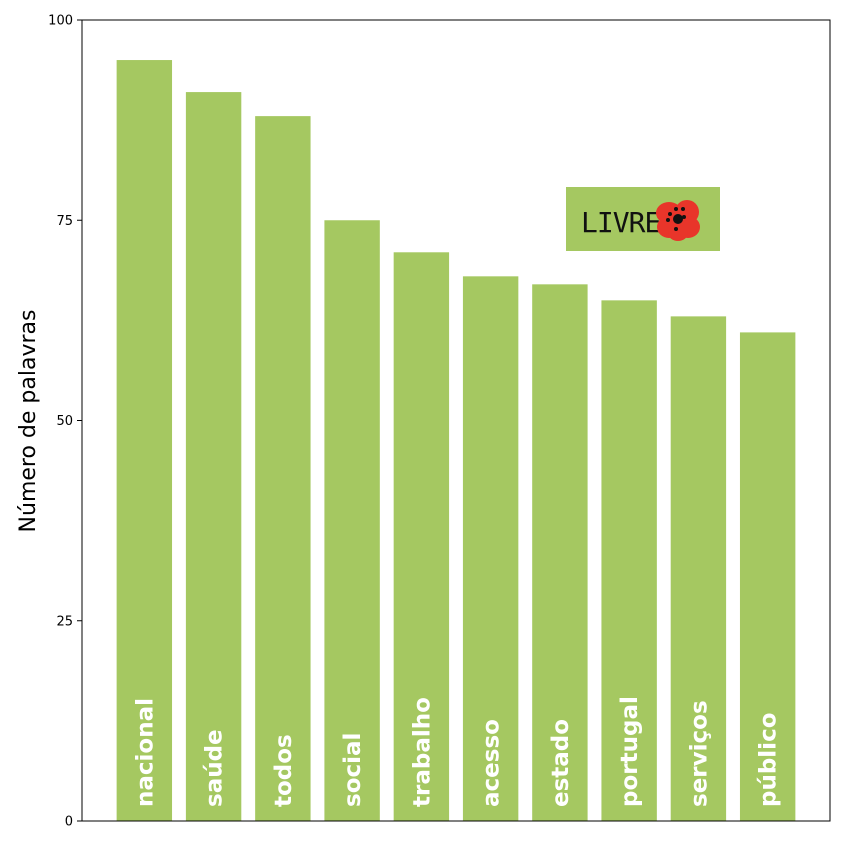  I want to click on bar-label-nacional: nacional, so click(145, 752).